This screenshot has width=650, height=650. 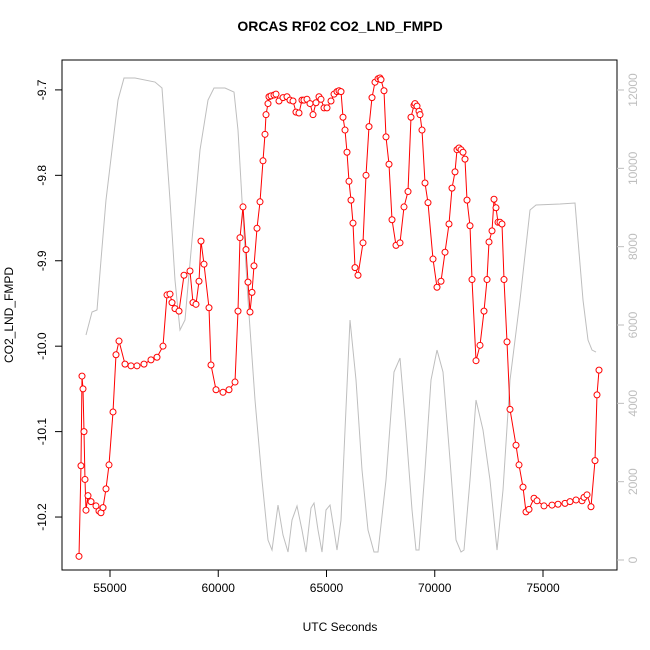 What do you see at coordinates (42, 517) in the screenshot?
I see `y-tick-label: -10.2` at bounding box center [42, 517].